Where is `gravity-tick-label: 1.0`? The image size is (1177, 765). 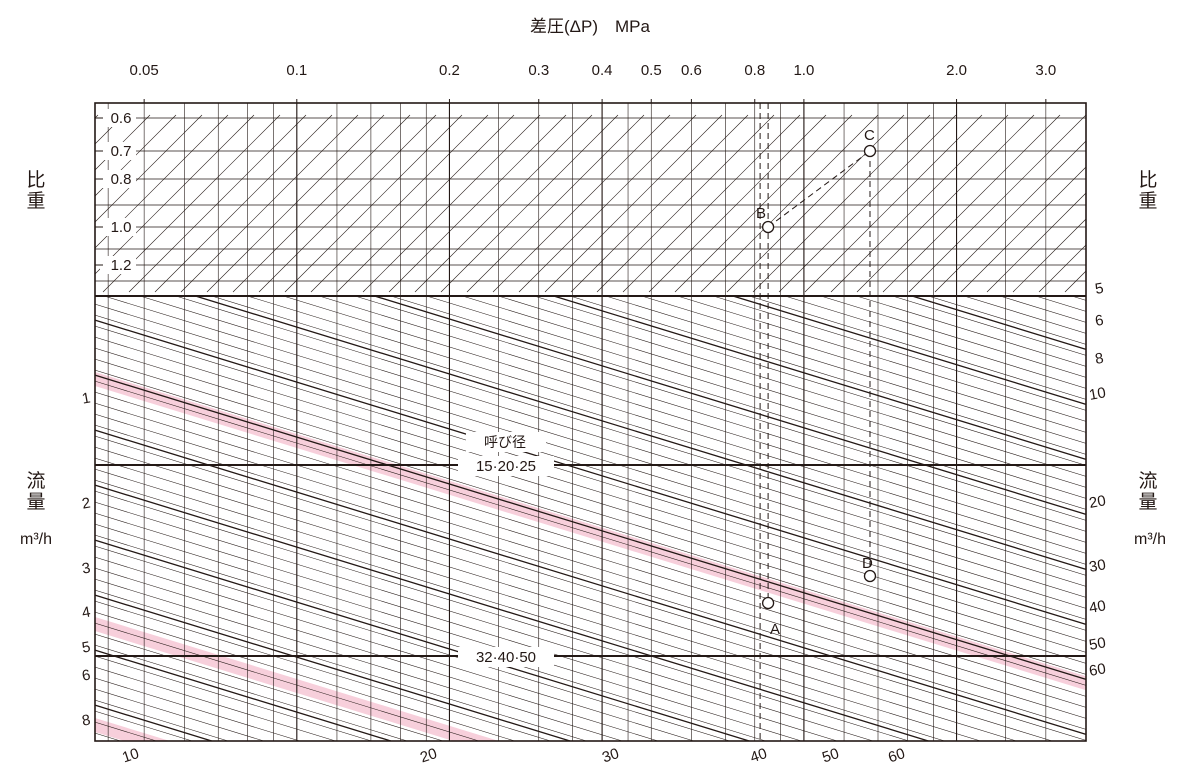
gravity-tick-label: 1.0 is located at coordinates (121, 227).